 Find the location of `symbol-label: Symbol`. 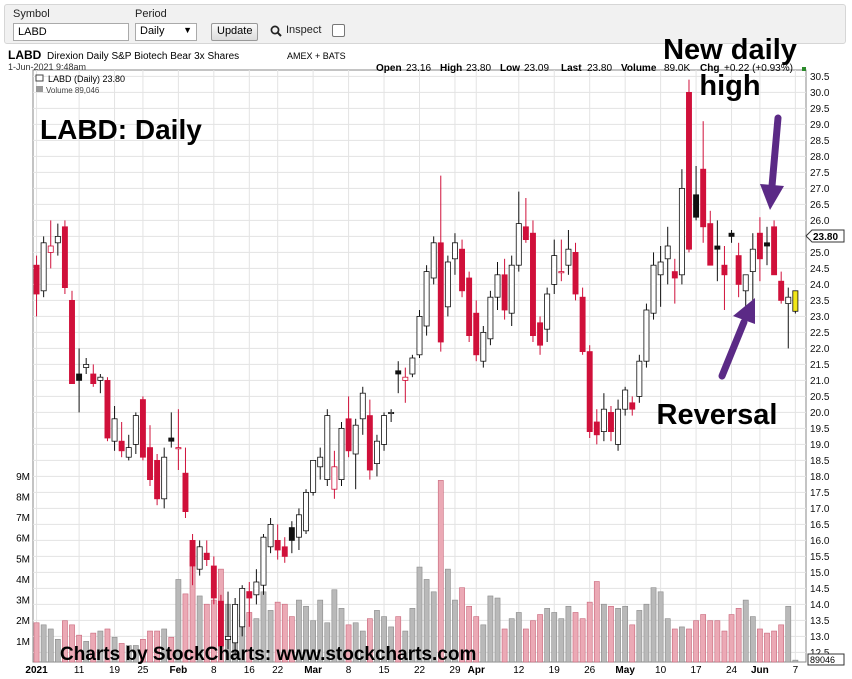

symbol-label: Symbol is located at coordinates (31, 14).